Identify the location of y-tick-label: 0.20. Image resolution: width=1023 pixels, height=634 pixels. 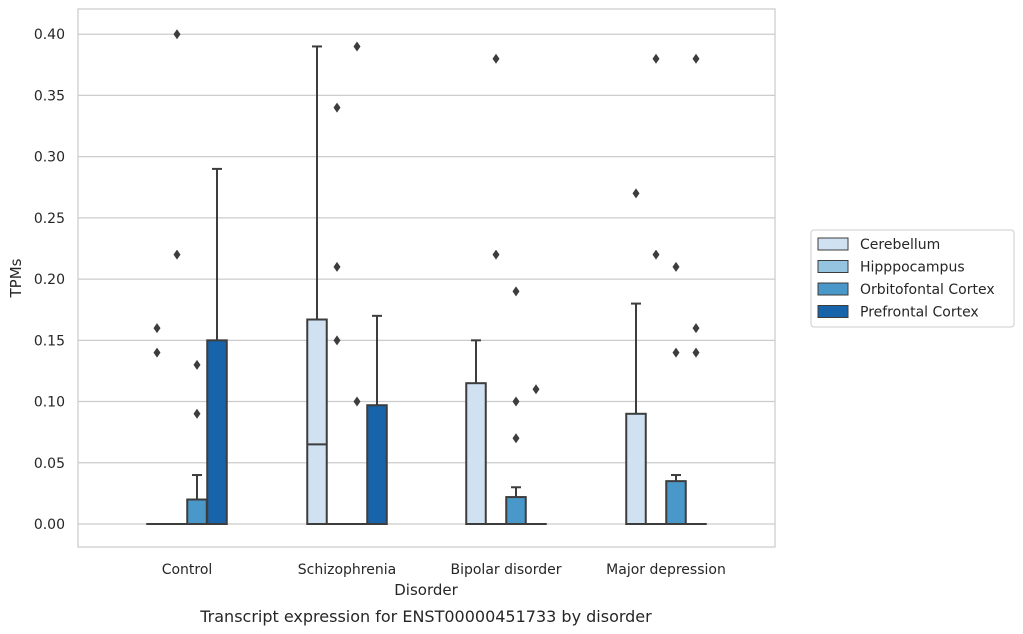
(49, 280).